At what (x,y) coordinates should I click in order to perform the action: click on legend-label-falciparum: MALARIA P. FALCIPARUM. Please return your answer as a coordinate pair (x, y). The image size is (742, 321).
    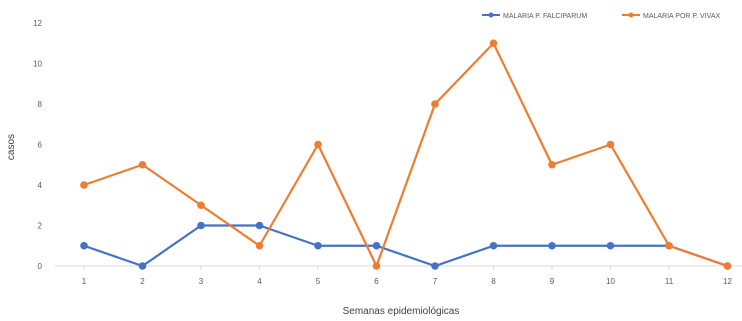
    Looking at the image, I should click on (545, 16).